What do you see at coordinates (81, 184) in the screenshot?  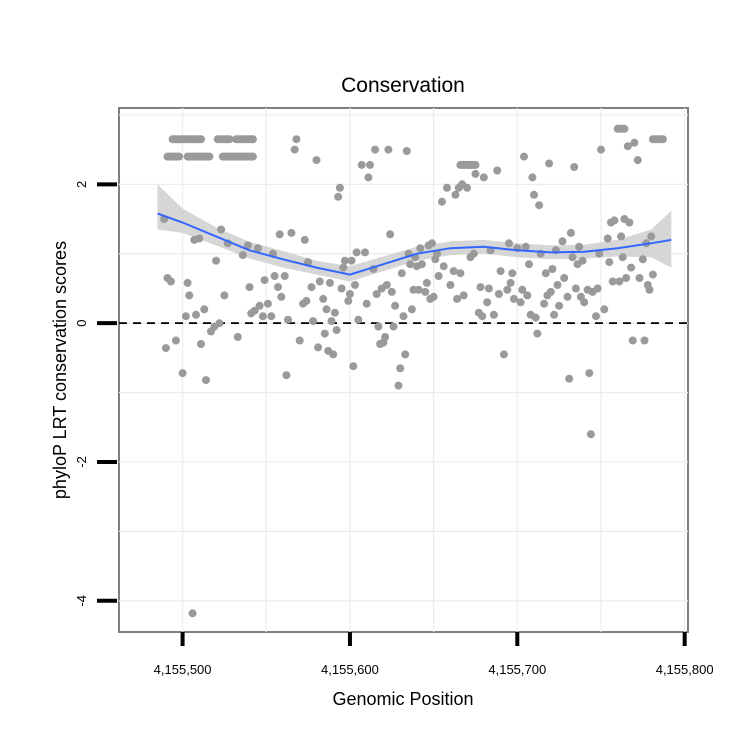 I see `y-tick-label: 2` at bounding box center [81, 184].